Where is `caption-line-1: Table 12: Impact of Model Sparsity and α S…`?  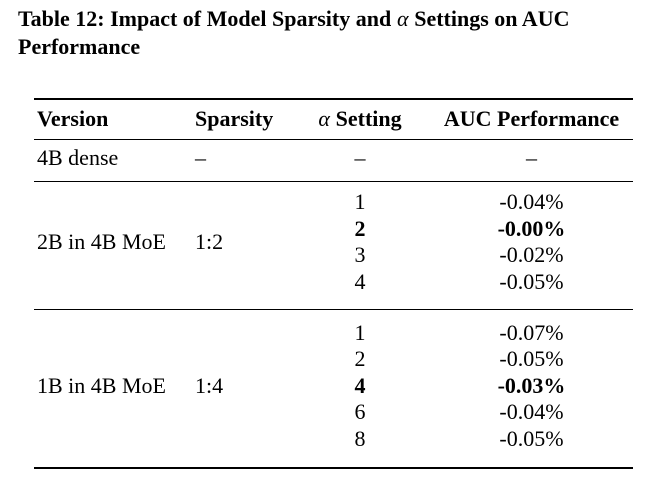 caption-line-1: Table 12: Impact of Model Sparsity and α S… is located at coordinates (338, 19).